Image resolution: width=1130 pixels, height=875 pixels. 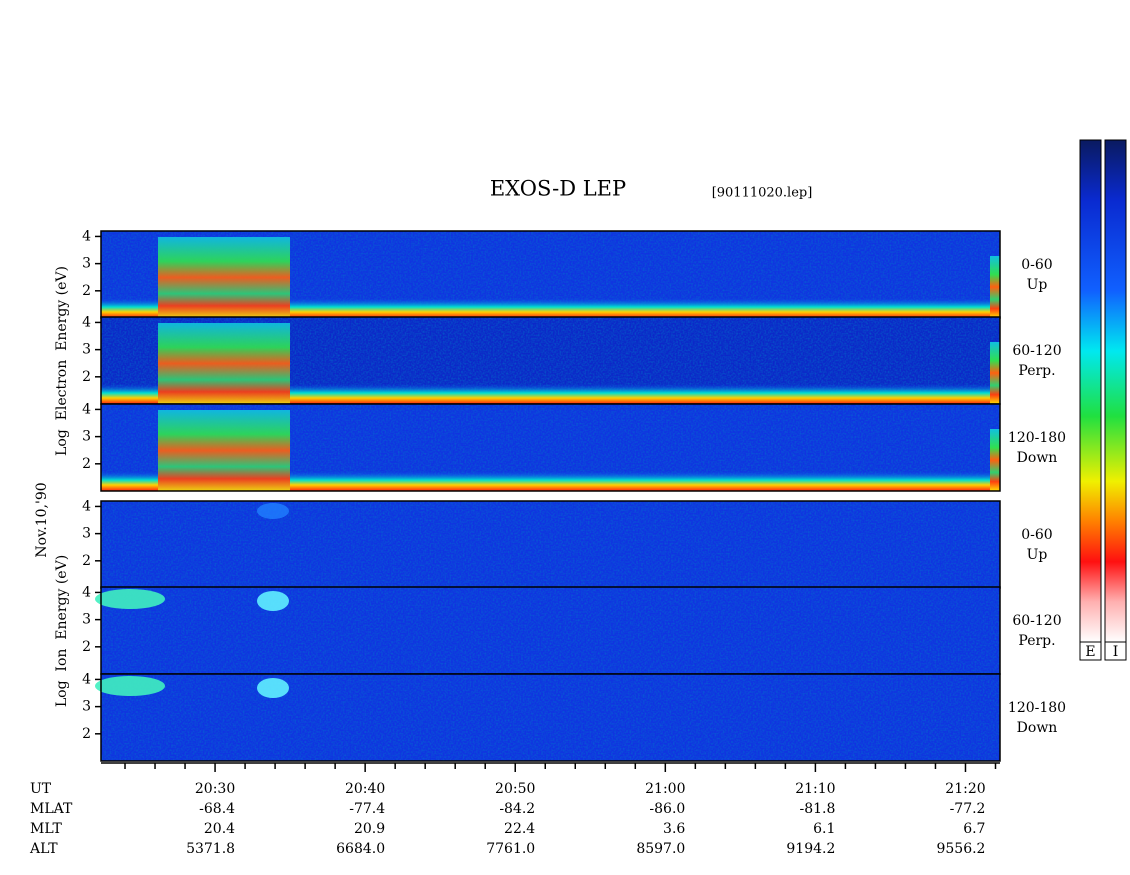 What do you see at coordinates (519, 829) in the screenshot?
I see `ephemeris-value: 22.4` at bounding box center [519, 829].